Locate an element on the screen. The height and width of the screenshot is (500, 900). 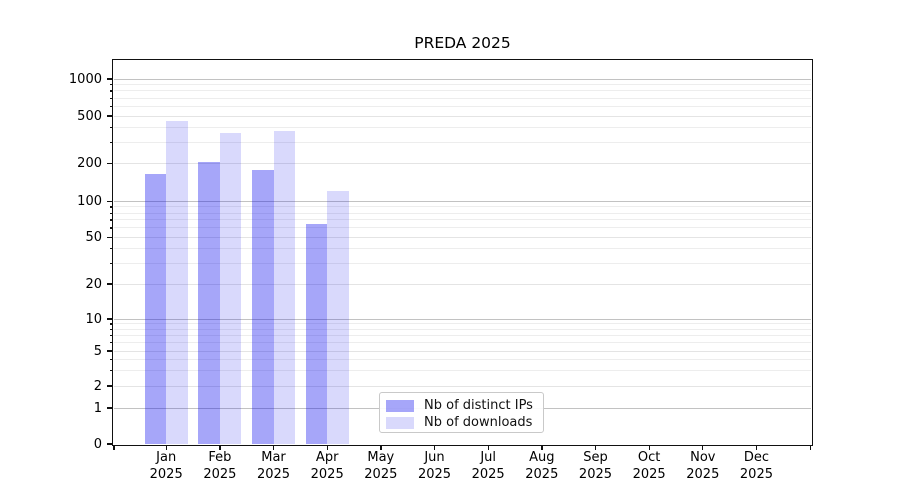
legend-swatch-downloads is located at coordinates (400, 422).